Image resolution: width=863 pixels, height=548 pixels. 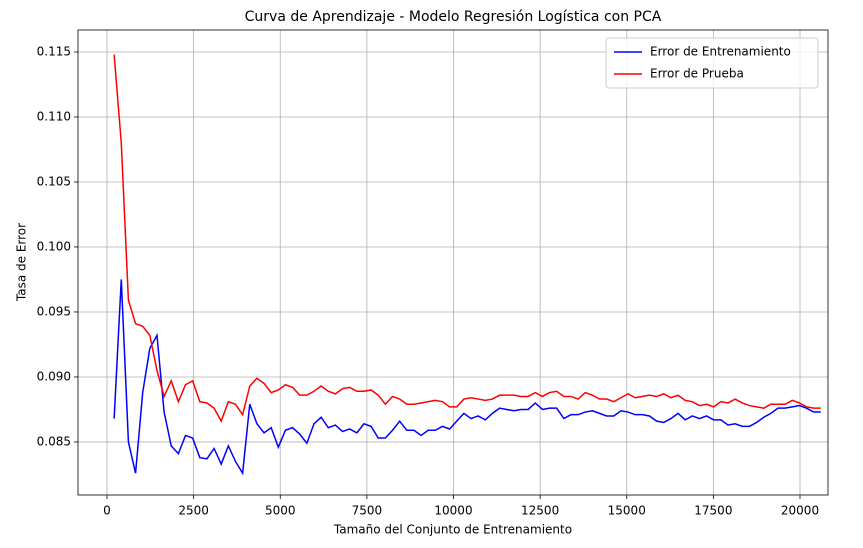 I want to click on x-tick-label: 12500, so click(x=540, y=511).